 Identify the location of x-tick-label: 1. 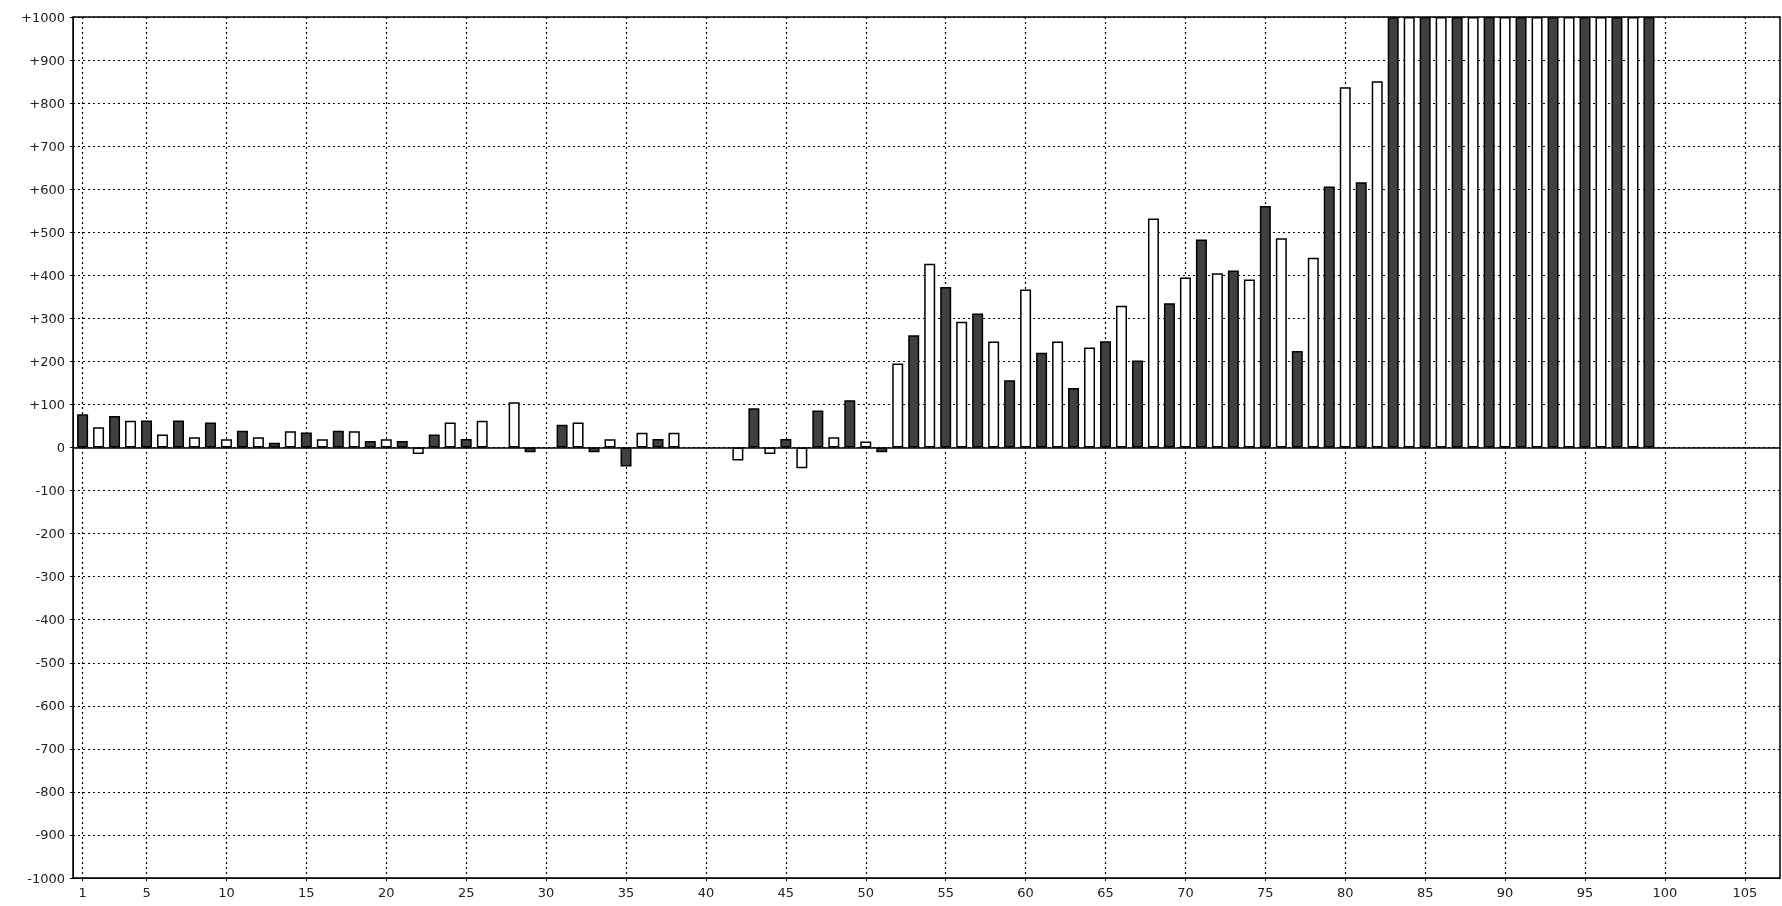
(82, 892).